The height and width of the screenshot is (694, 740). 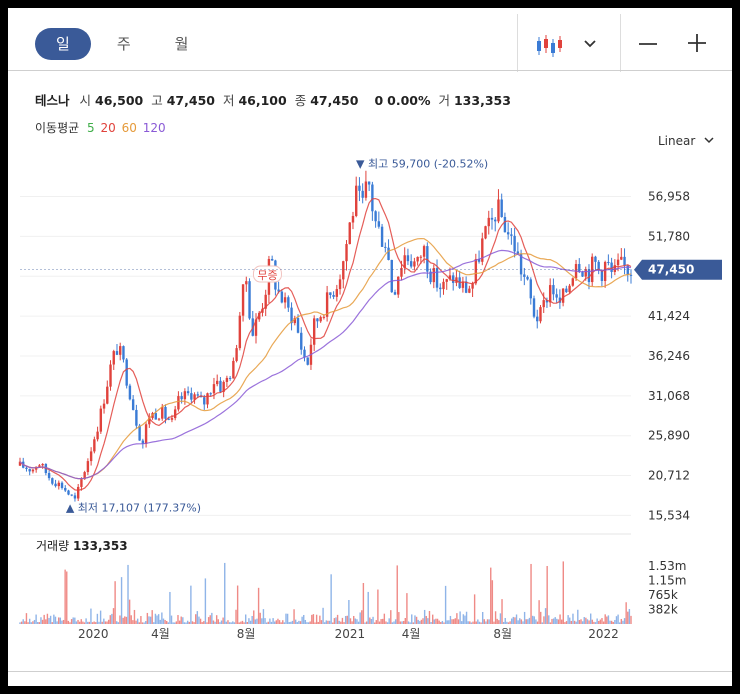 I want to click on tab-monthly: 월, so click(x=181, y=44).